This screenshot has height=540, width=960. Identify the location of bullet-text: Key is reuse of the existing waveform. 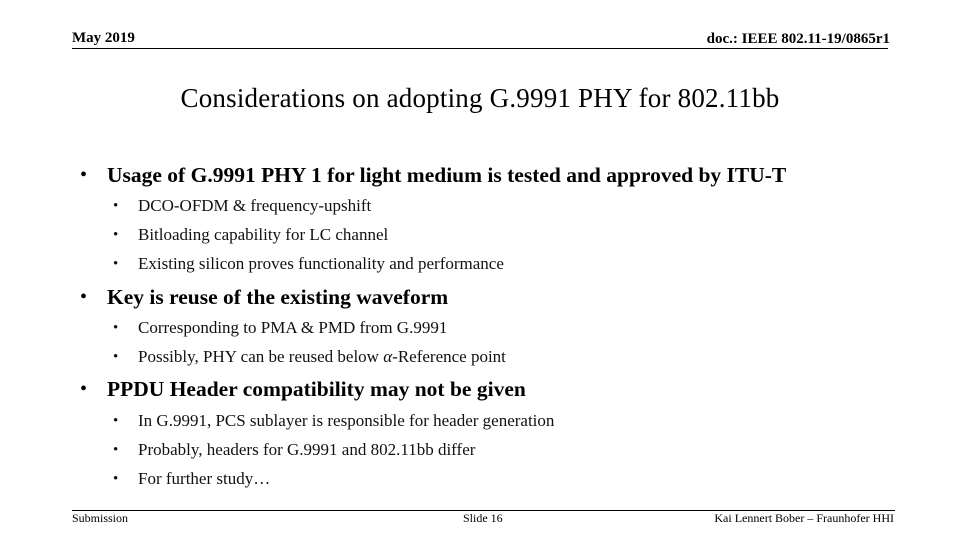
(278, 297).